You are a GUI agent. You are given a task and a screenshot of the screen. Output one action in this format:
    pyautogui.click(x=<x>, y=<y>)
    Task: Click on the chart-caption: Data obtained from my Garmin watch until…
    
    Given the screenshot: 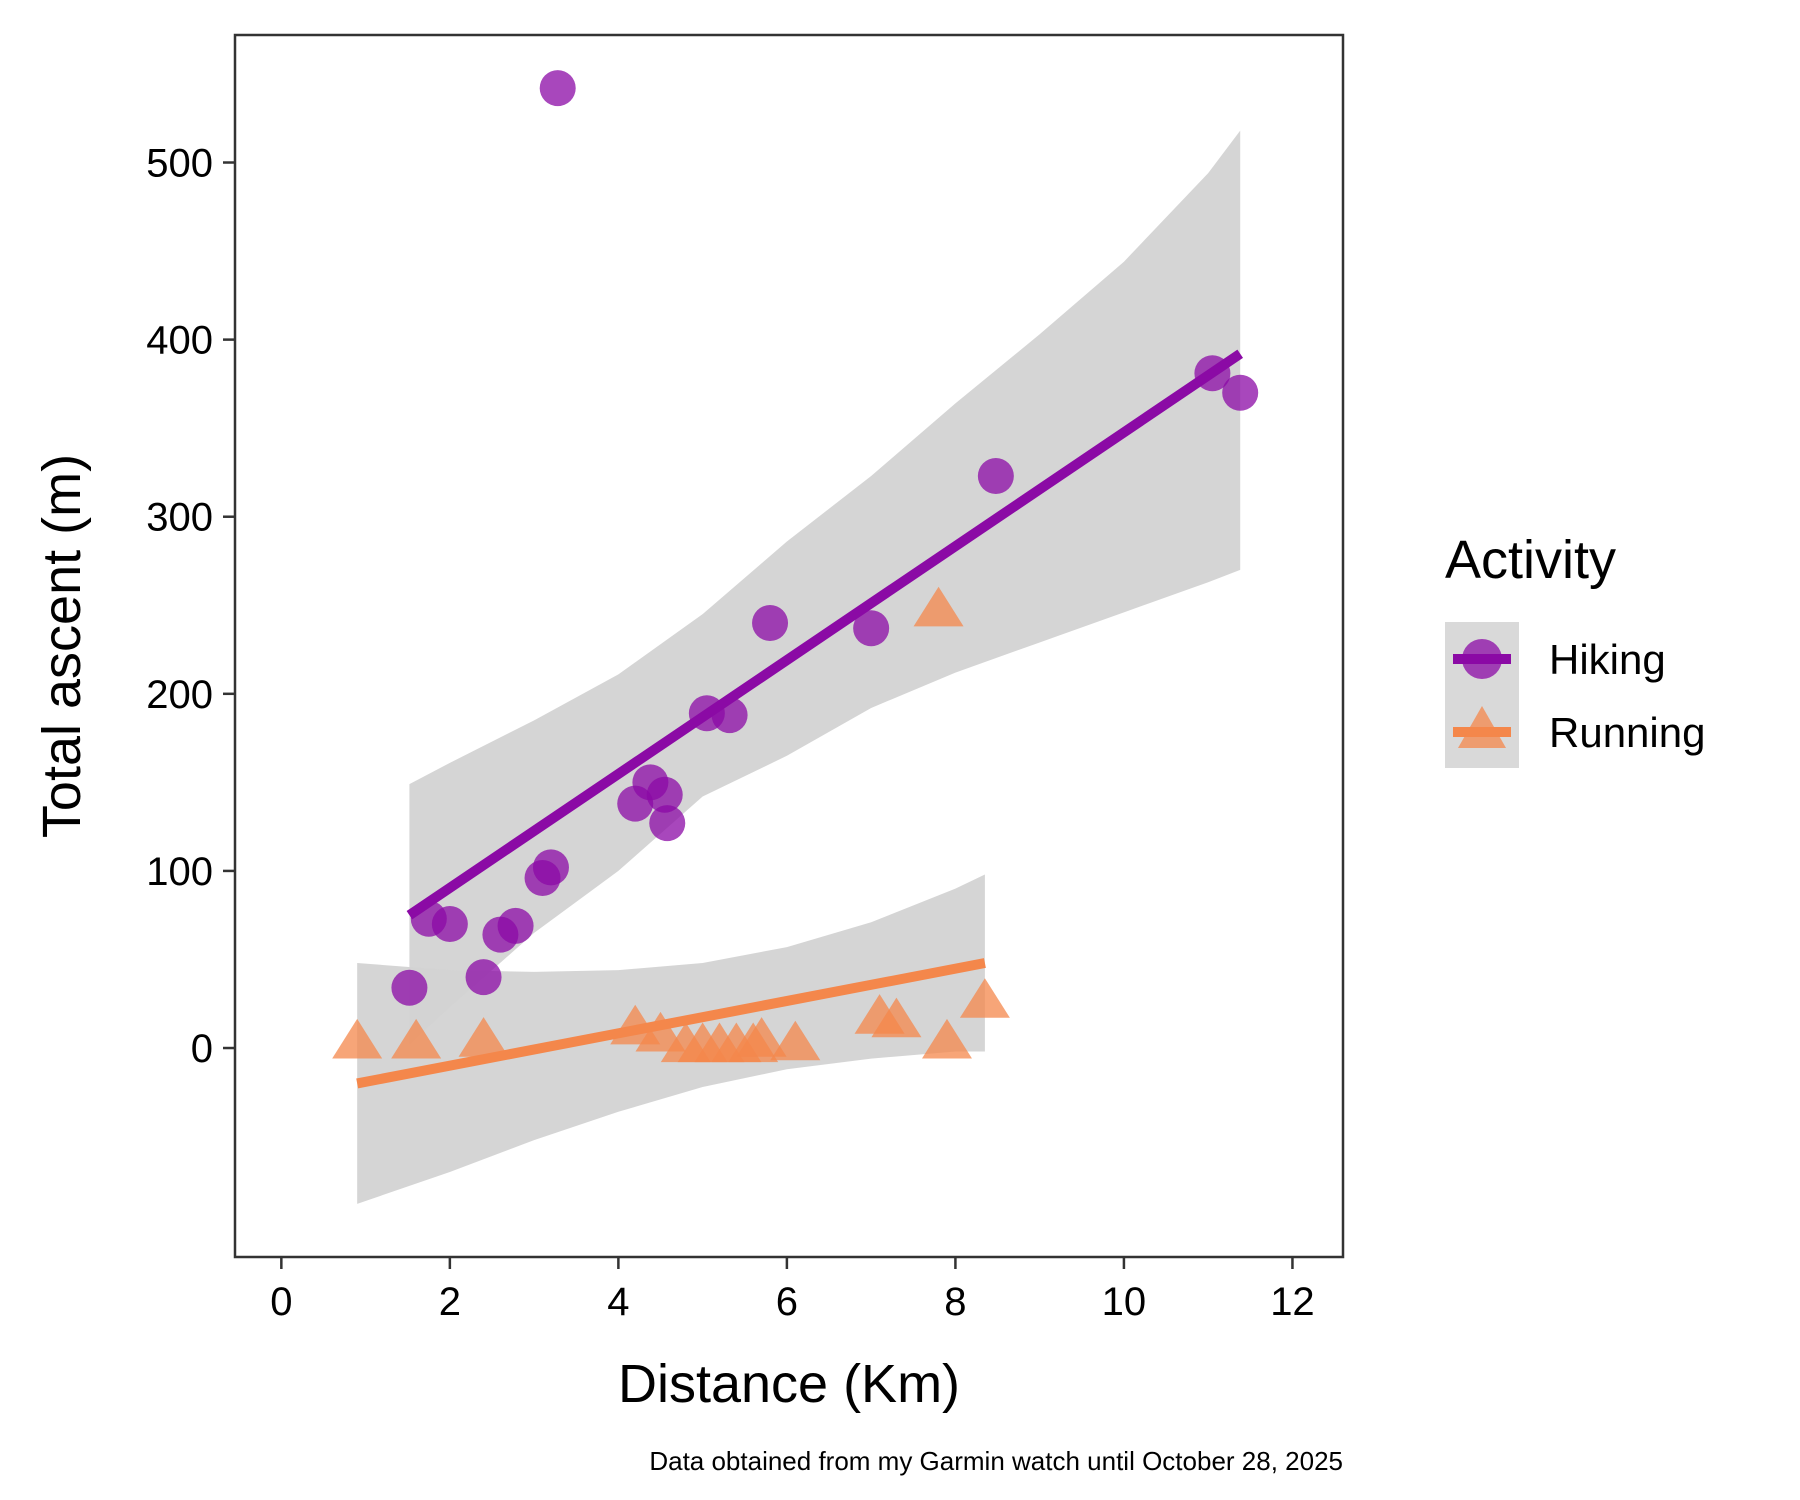 What is the action you would take?
    pyautogui.click(x=996, y=1461)
    